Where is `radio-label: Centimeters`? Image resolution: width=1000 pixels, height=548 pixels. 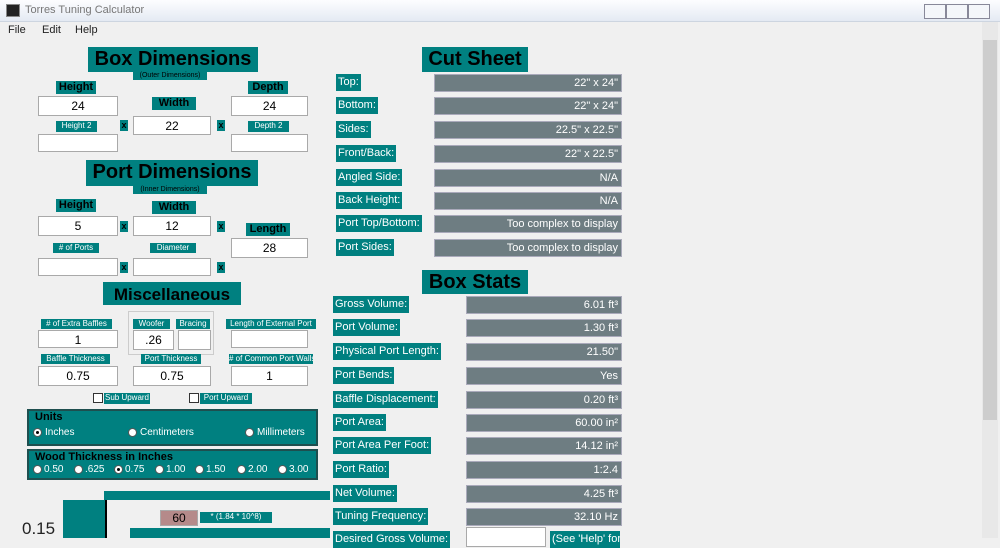 radio-label: Centimeters is located at coordinates (167, 432).